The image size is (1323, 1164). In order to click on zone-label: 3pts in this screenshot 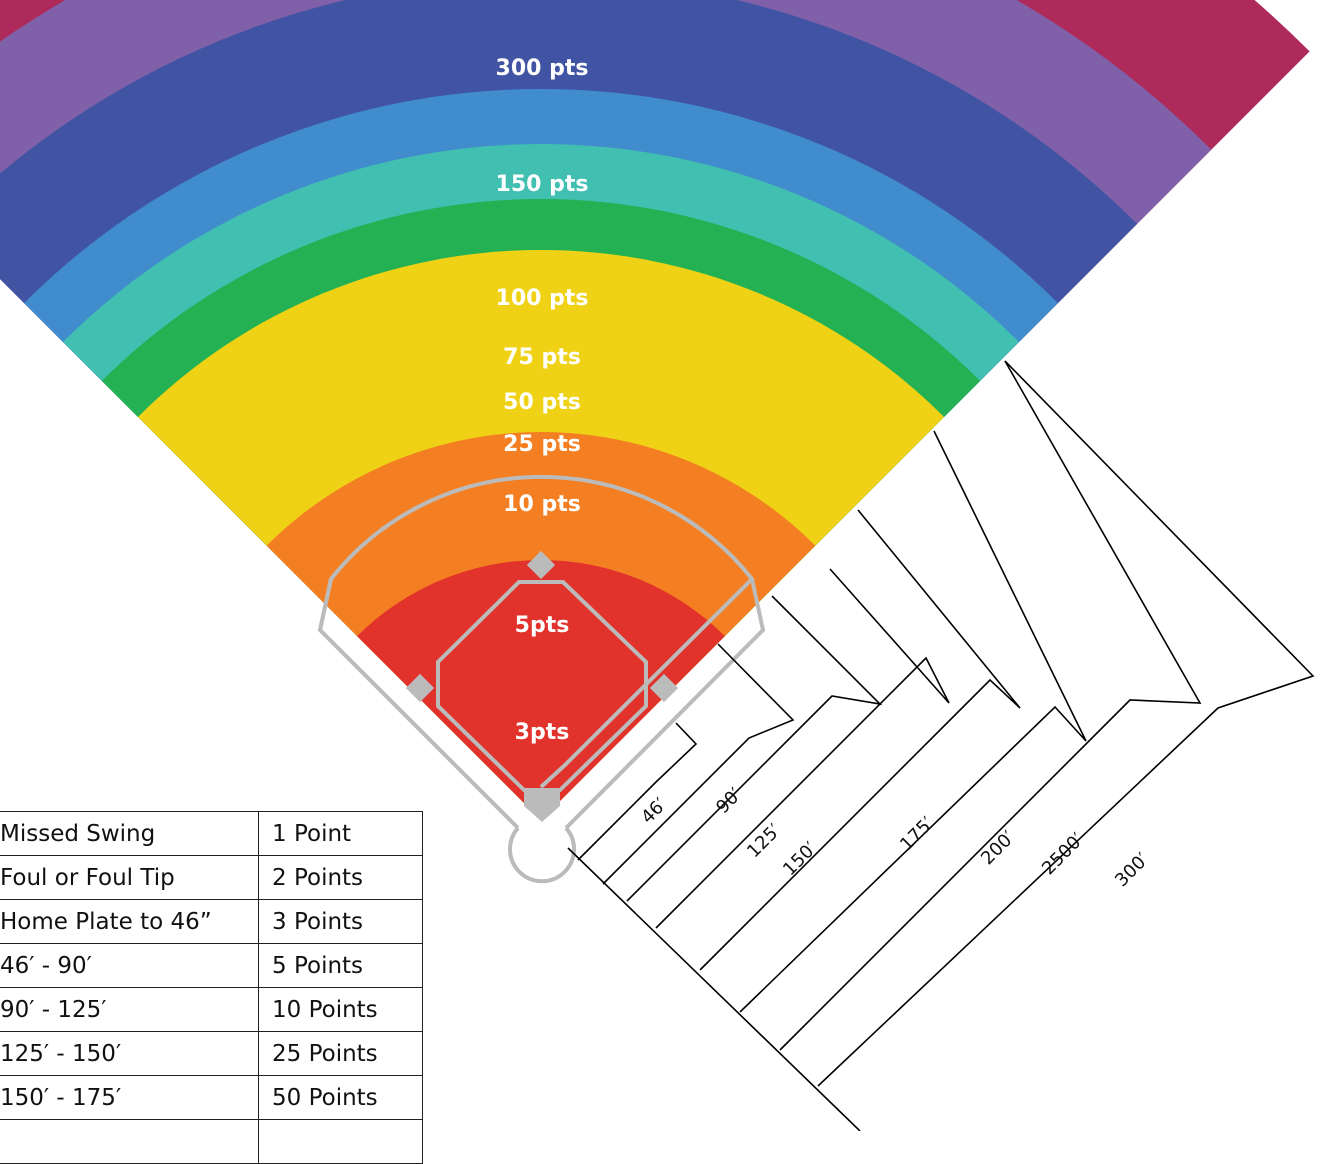, I will do `click(542, 732)`.